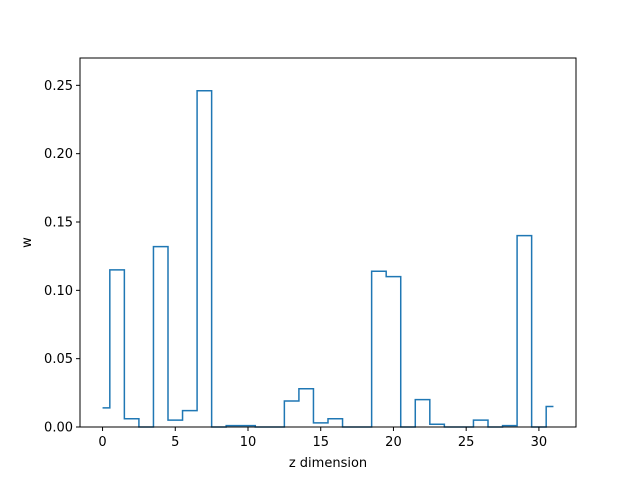 This screenshot has width=640, height=480. I want to click on y-tick-label: 0.25, so click(58, 86).